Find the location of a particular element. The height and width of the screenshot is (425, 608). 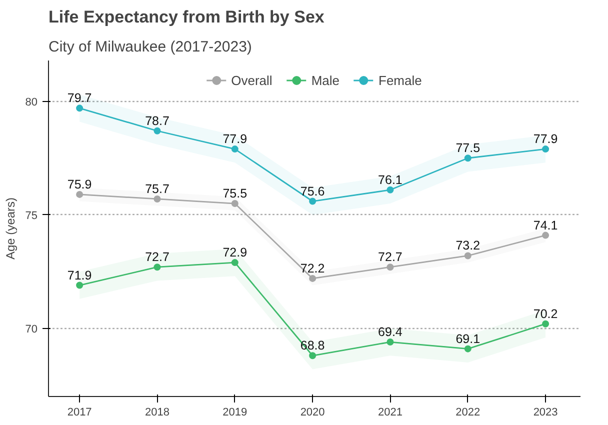

data-label: 75.6 is located at coordinates (312, 191).